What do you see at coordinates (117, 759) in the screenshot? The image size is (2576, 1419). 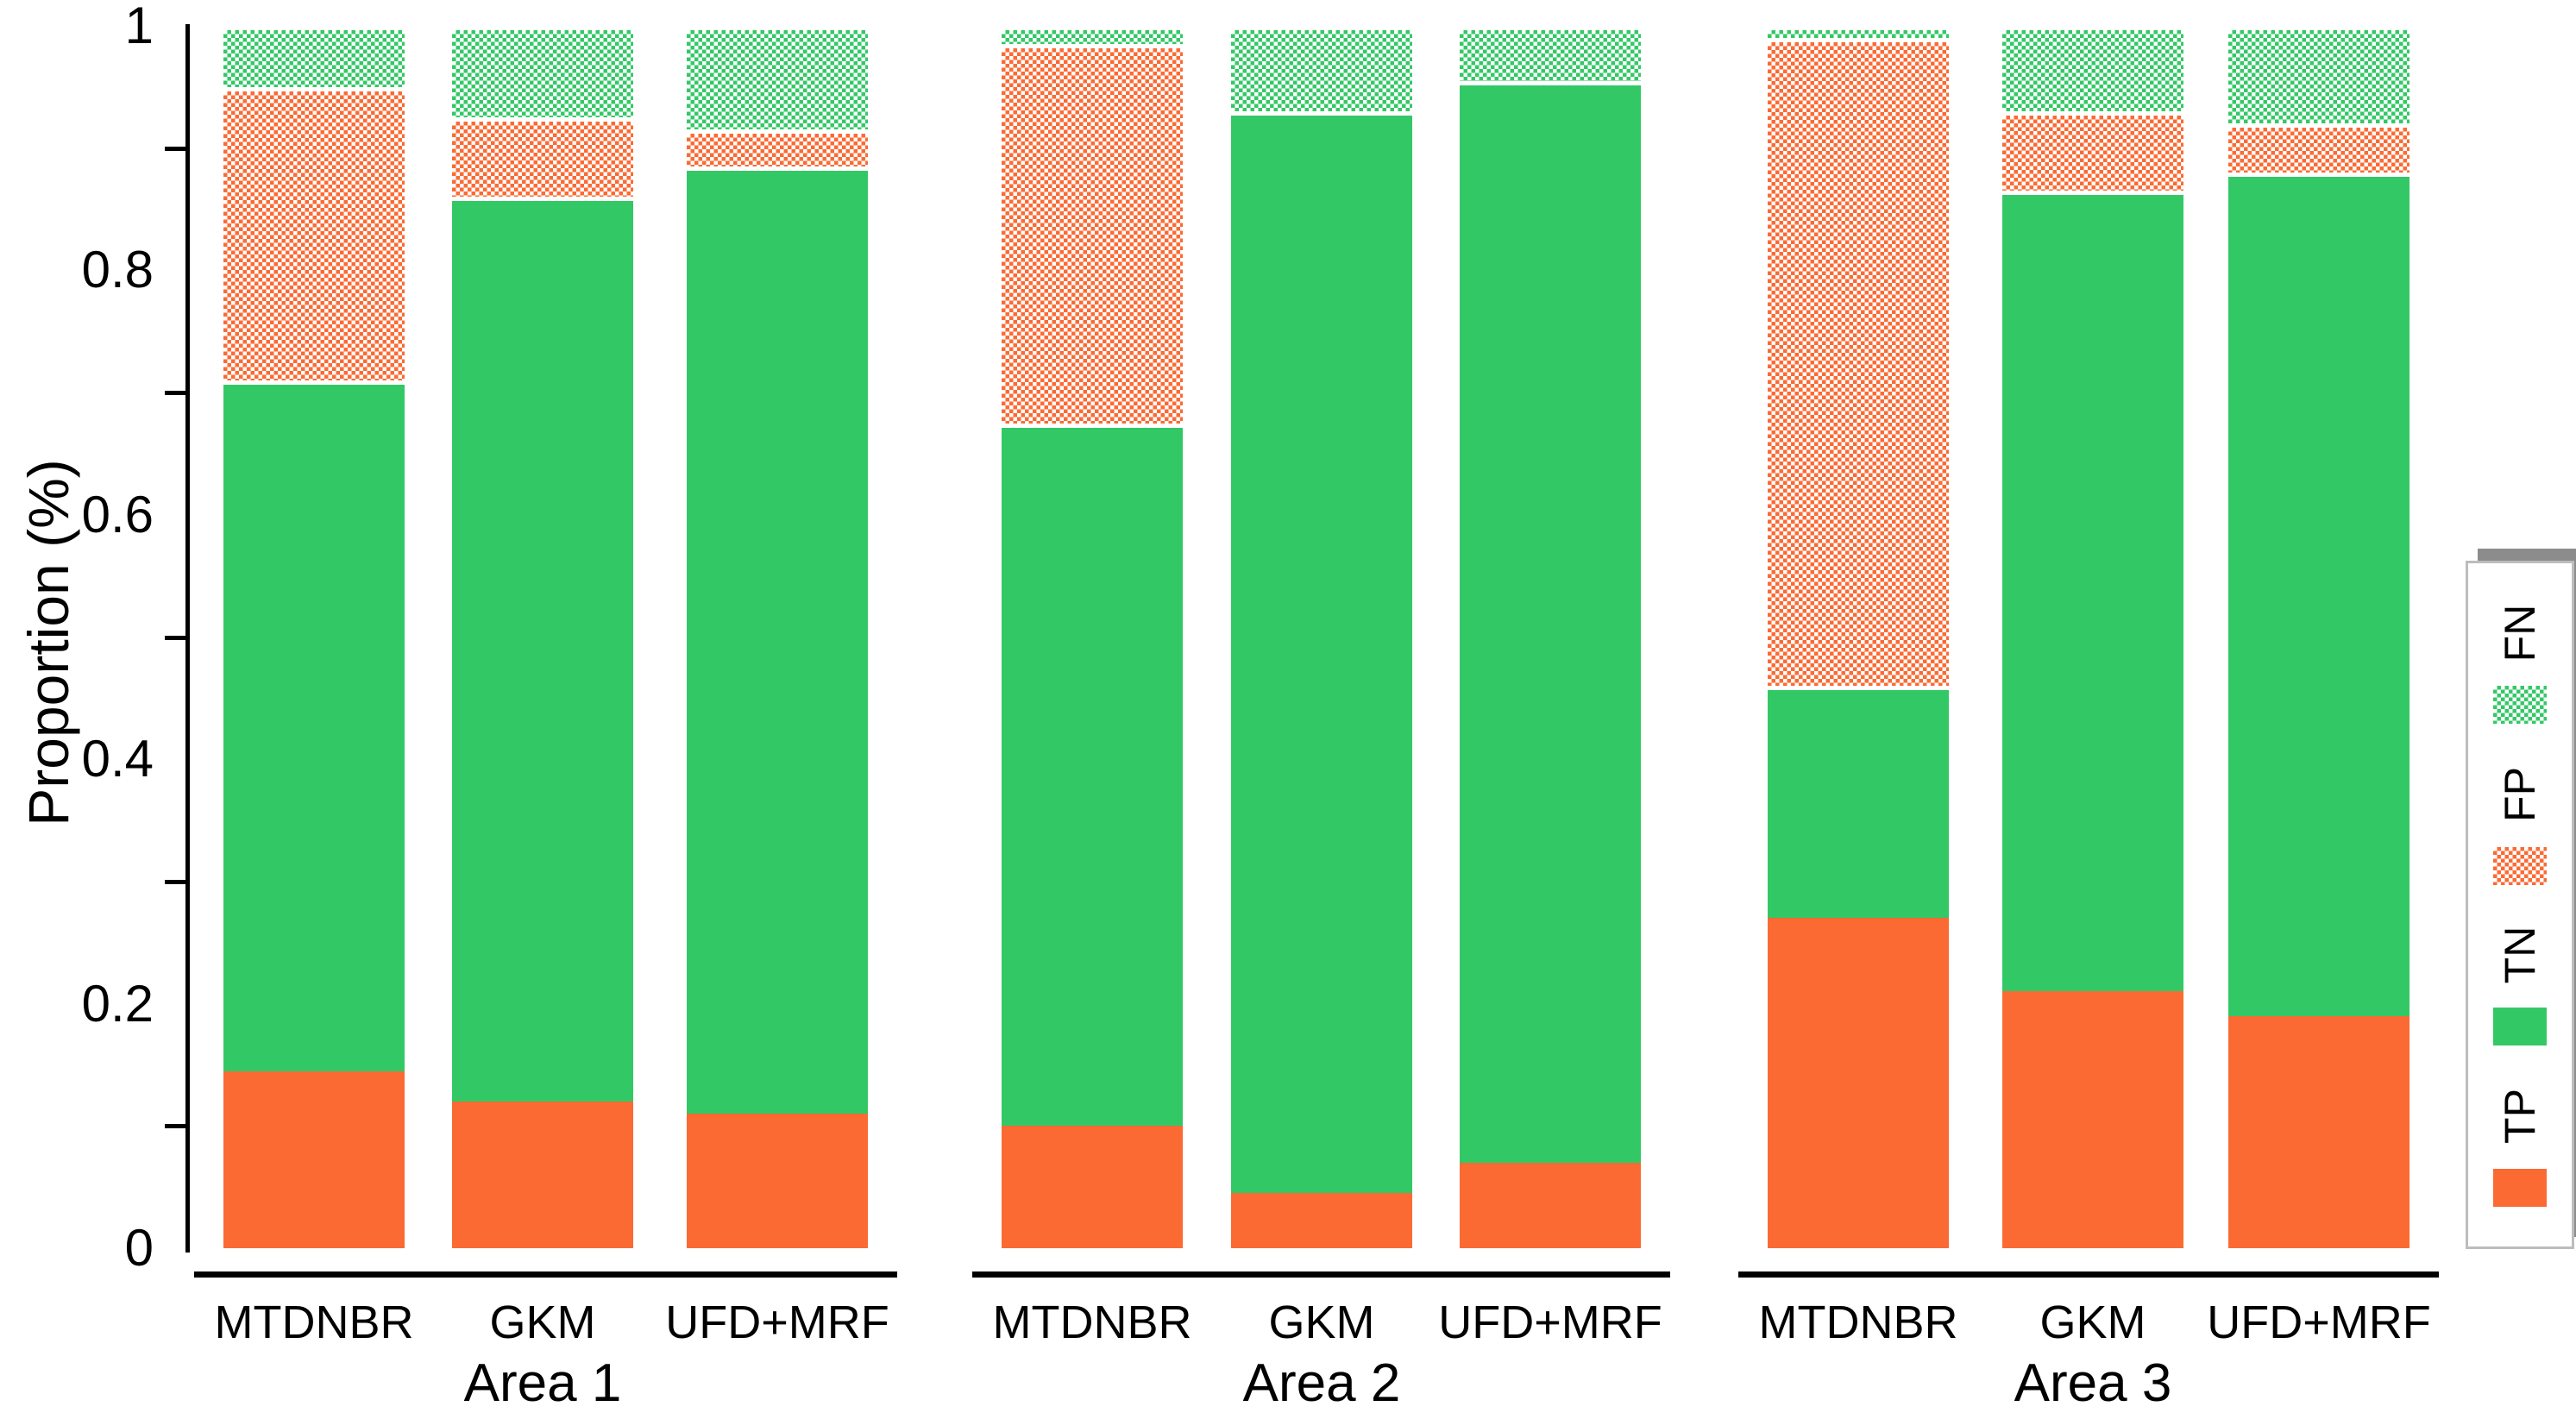 I see `y-tick-label: 0.4` at bounding box center [117, 759].